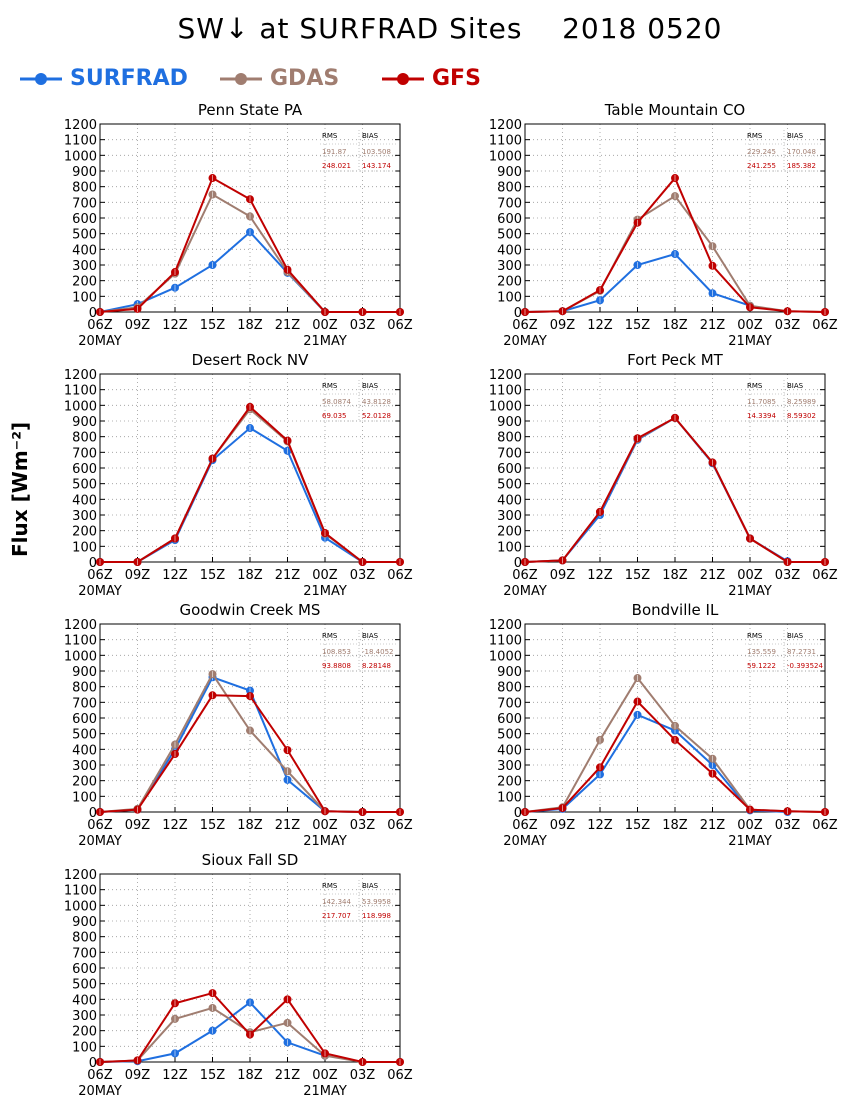  I want to click on legend-label-gfs: GFS, so click(456, 78).